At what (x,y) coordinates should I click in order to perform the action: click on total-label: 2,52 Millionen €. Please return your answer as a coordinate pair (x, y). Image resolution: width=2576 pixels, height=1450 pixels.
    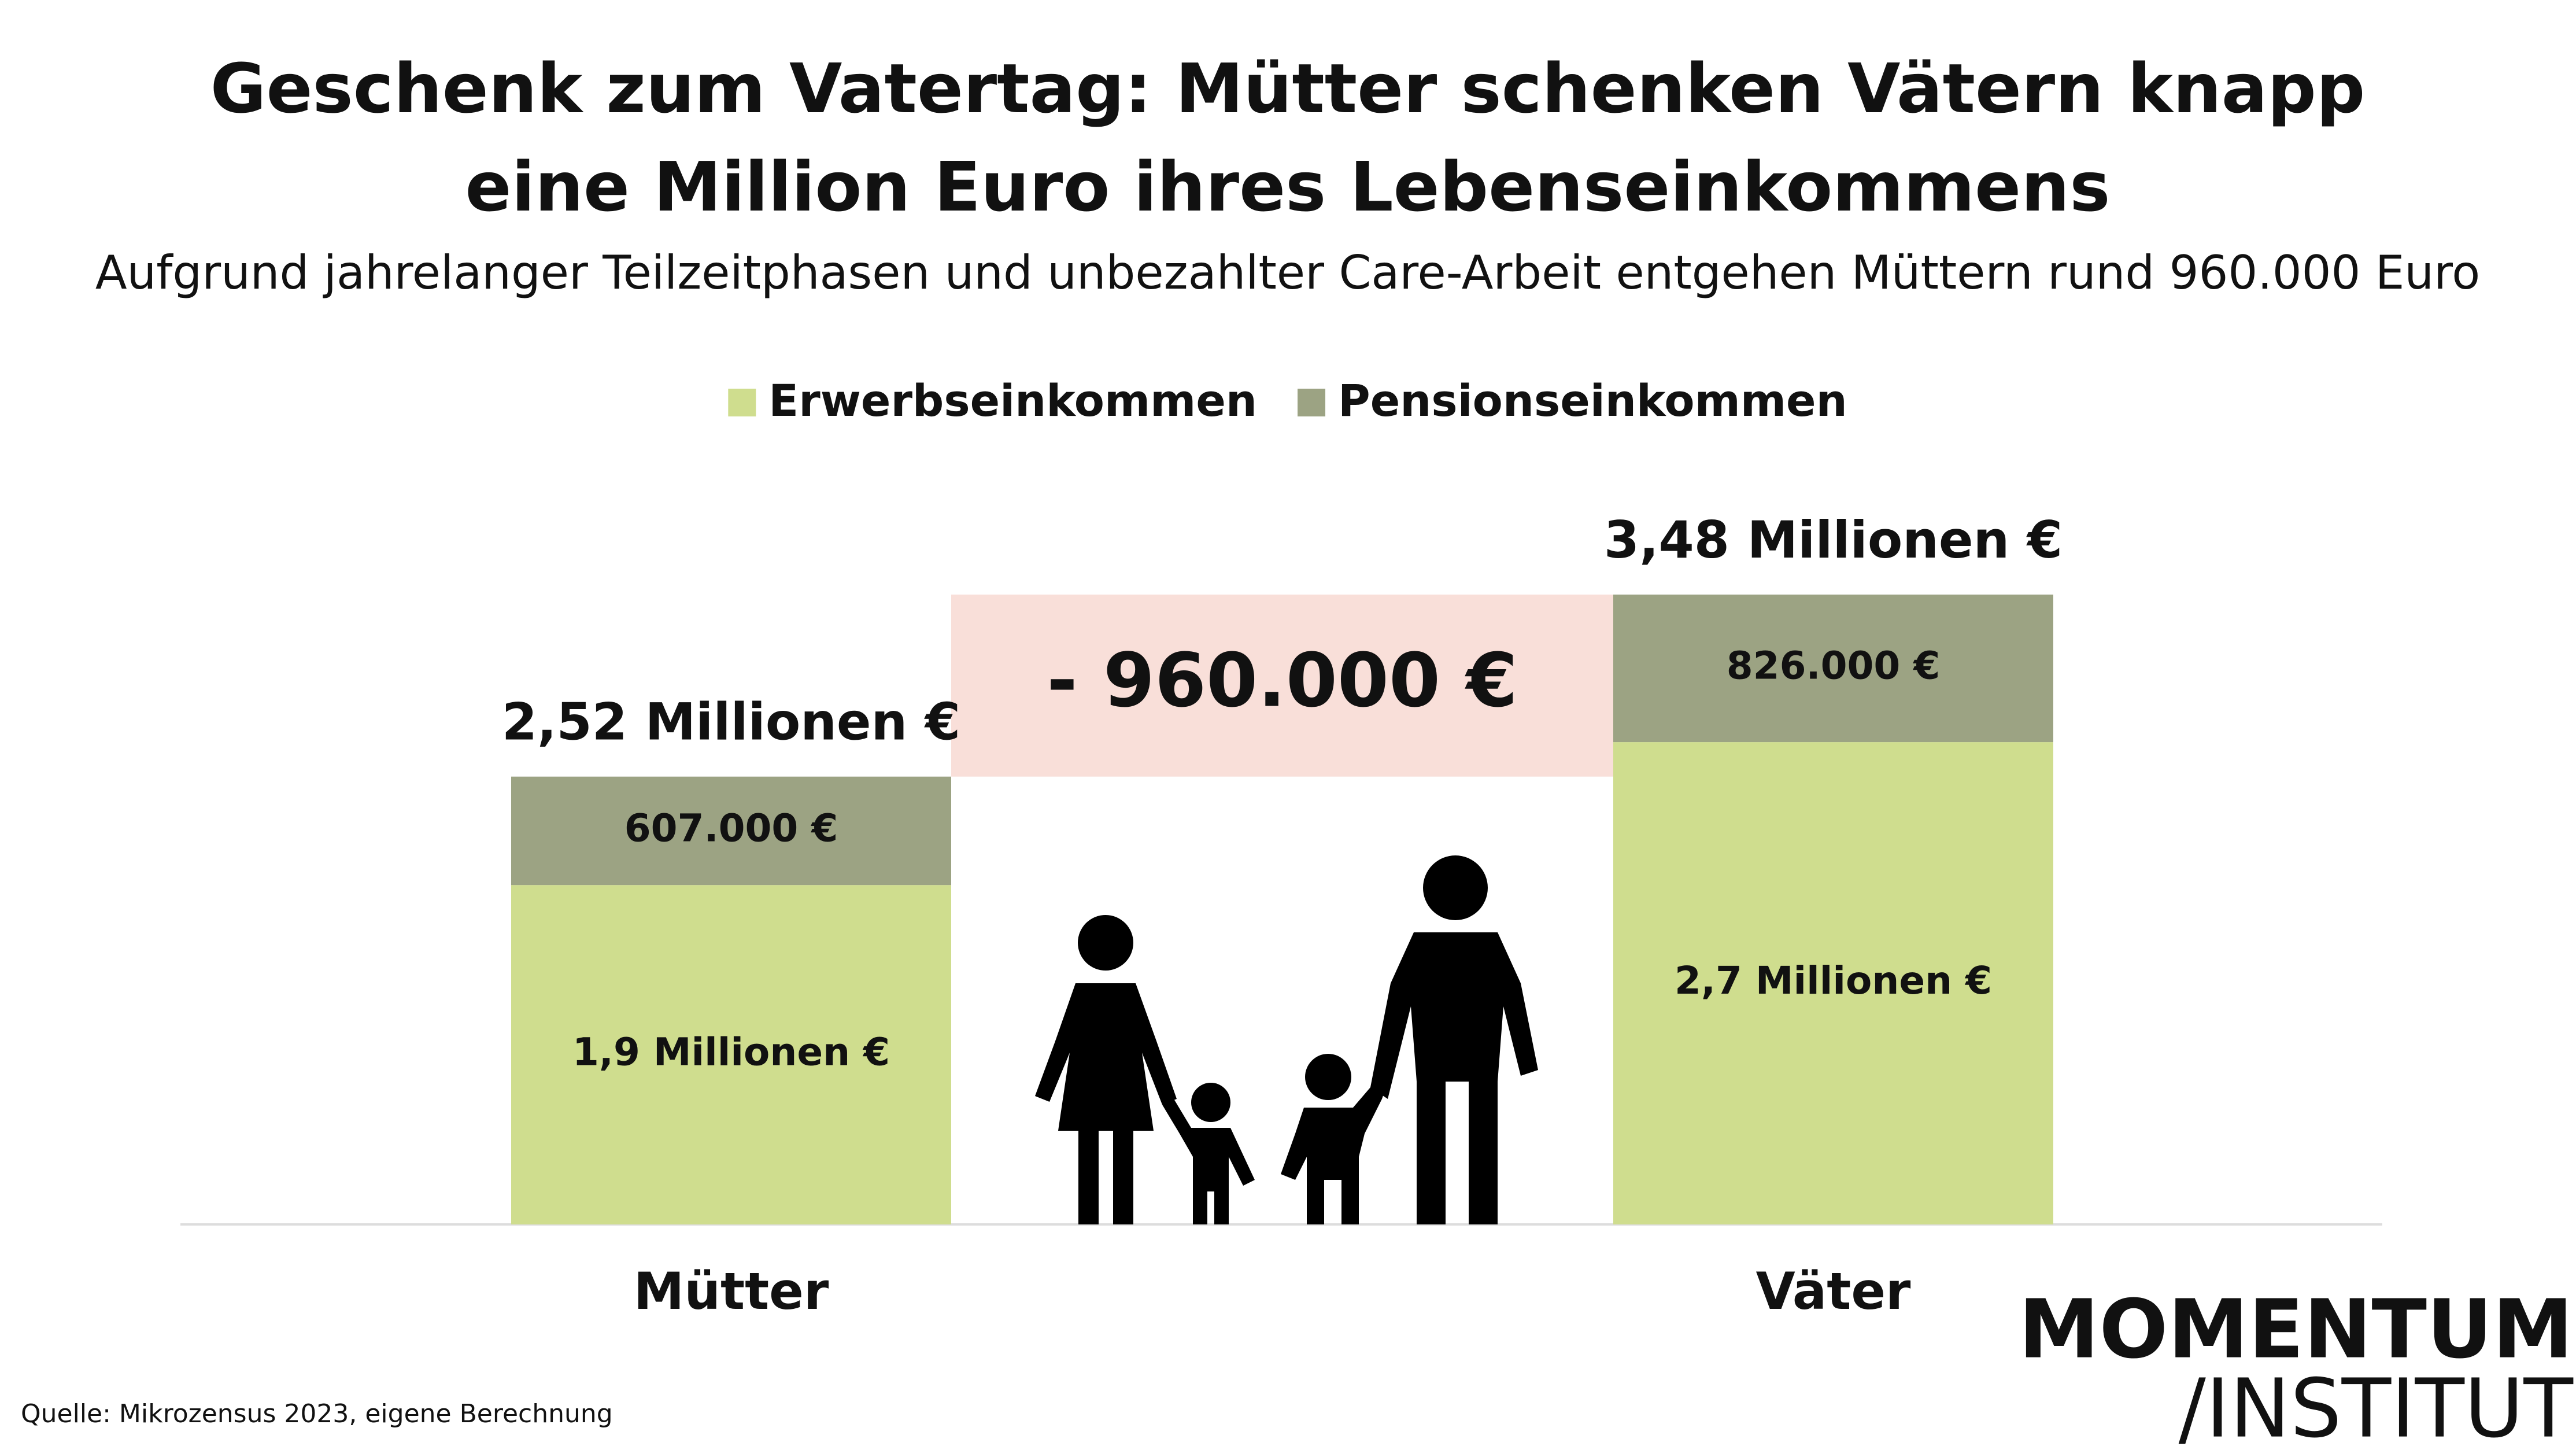
    Looking at the image, I should click on (731, 722).